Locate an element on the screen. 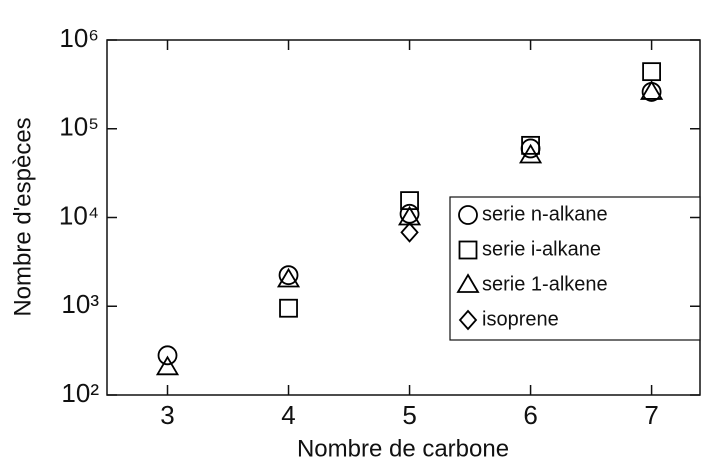 The image size is (713, 466). y-tick-label: 10² is located at coordinates (80, 393).